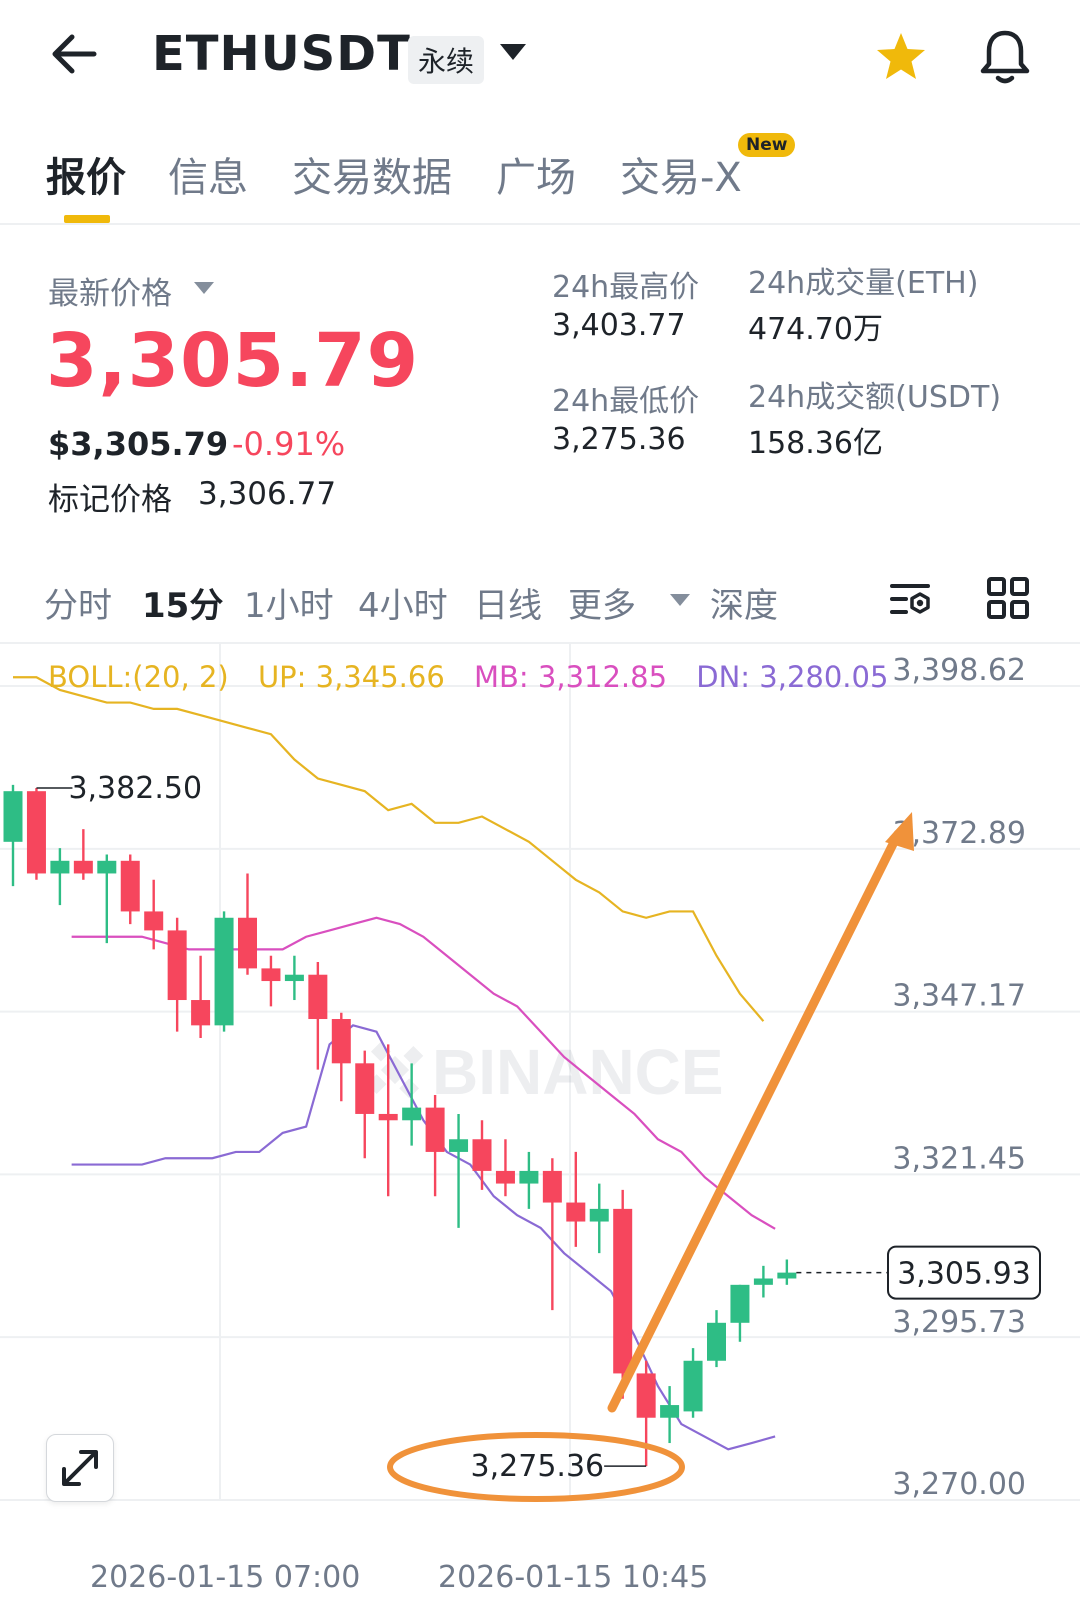  What do you see at coordinates (536, 178) in the screenshot?
I see `tab-square: 广场` at bounding box center [536, 178].